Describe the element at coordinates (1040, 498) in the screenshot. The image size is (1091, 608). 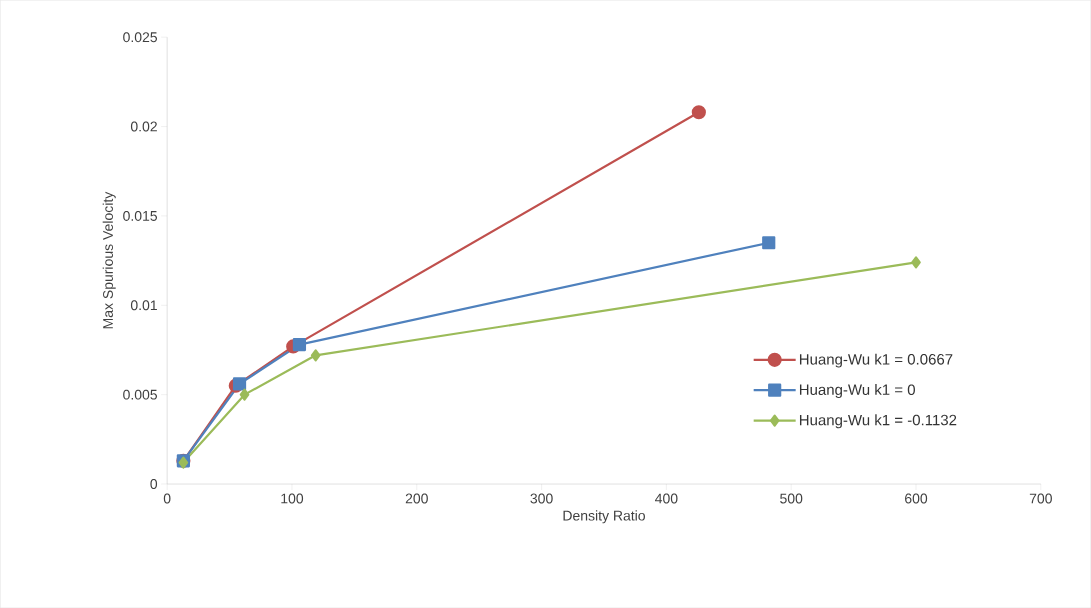
I see `x-tick-label: 700` at that location.